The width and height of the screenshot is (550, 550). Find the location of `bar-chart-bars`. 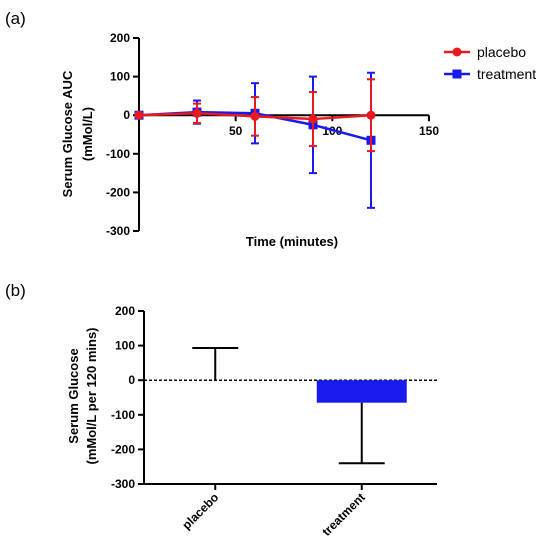

bar-chart-bars is located at coordinates (299, 406).